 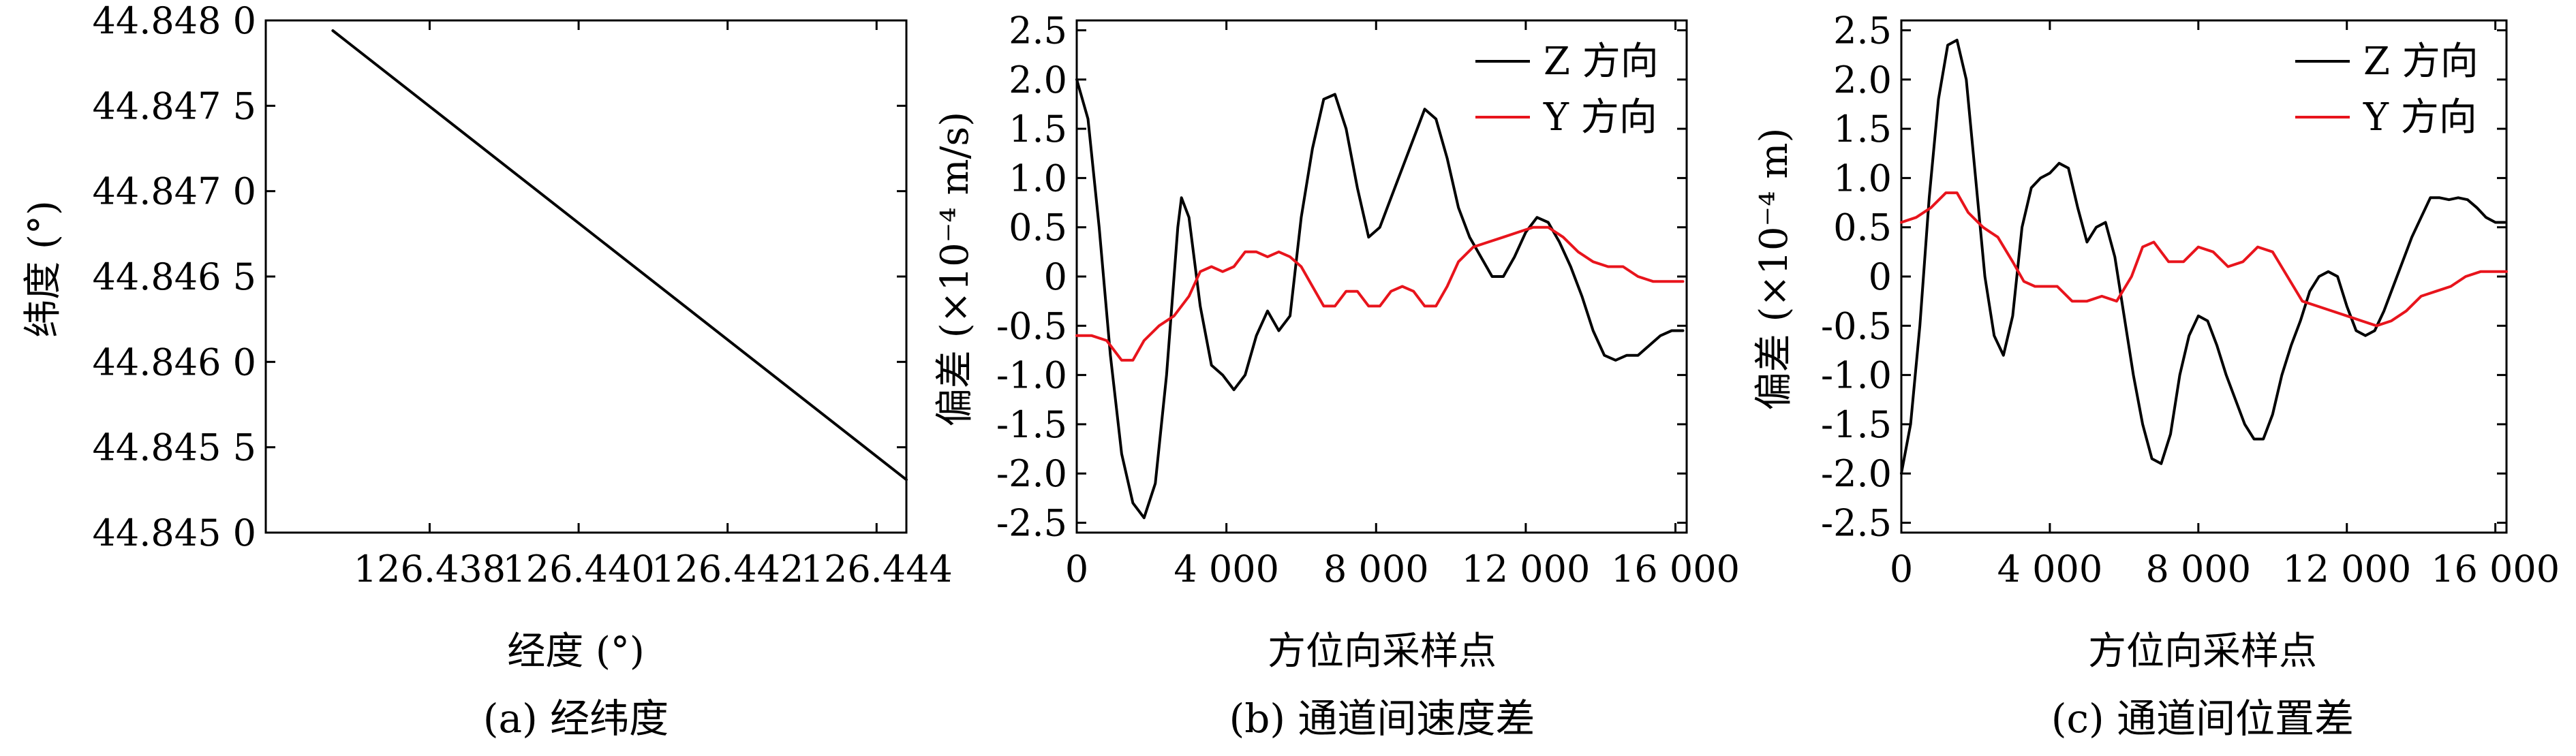 I want to click on x-tick-label-c: 4 000, so click(x=2050, y=569).